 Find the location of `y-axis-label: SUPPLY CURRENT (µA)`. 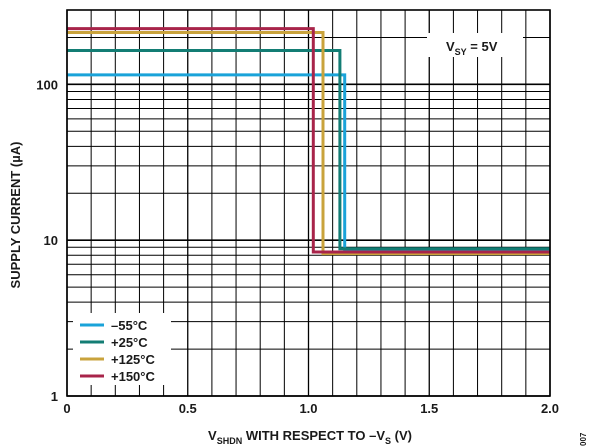

y-axis-label: SUPPLY CURRENT (µA) is located at coordinates (15, 215).